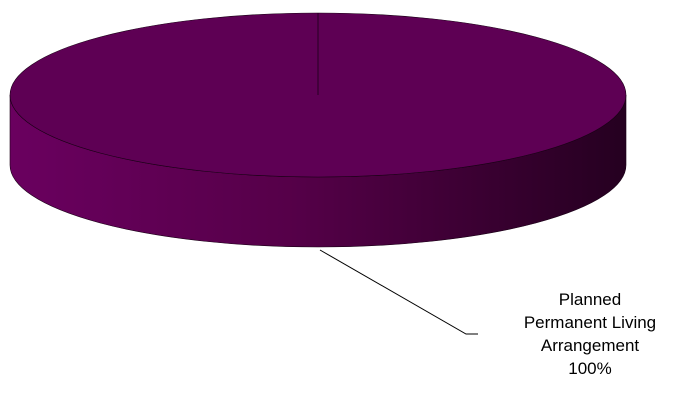  Describe the element at coordinates (398, 292) in the screenshot. I see `leader-line` at that location.